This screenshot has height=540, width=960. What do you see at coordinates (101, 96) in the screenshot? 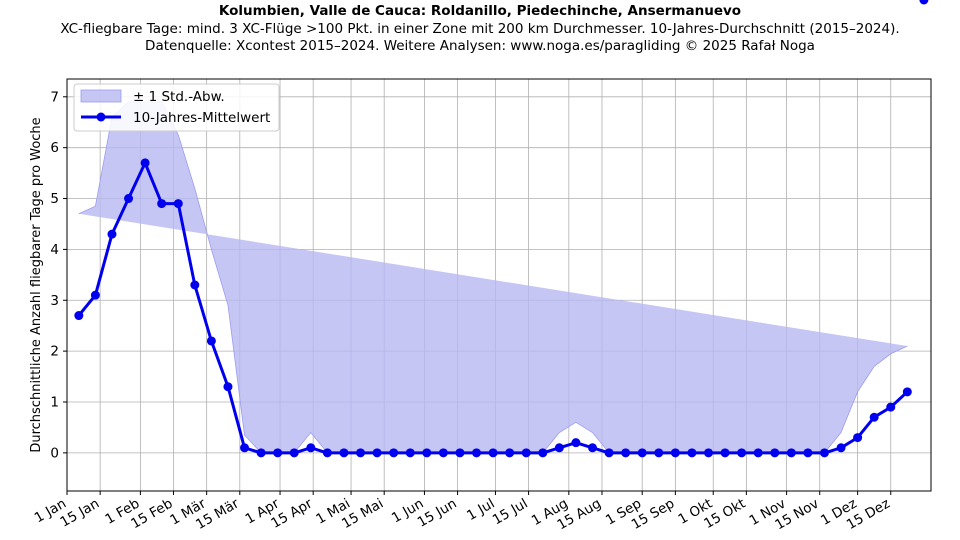
I see `legend-band-swatch` at bounding box center [101, 96].